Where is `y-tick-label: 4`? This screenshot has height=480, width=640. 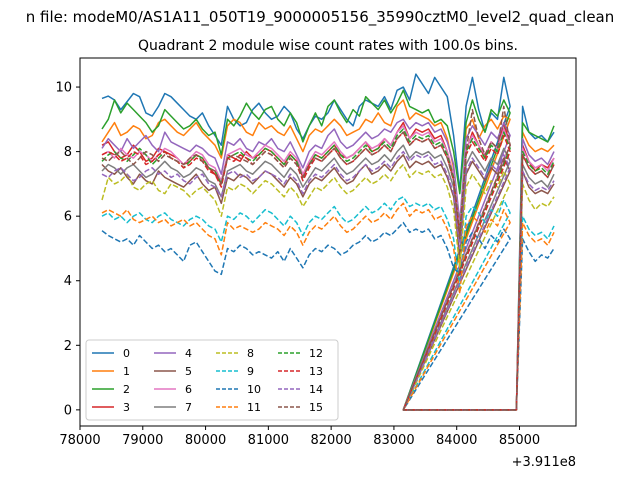
y-tick-label: 4 is located at coordinates (68, 281).